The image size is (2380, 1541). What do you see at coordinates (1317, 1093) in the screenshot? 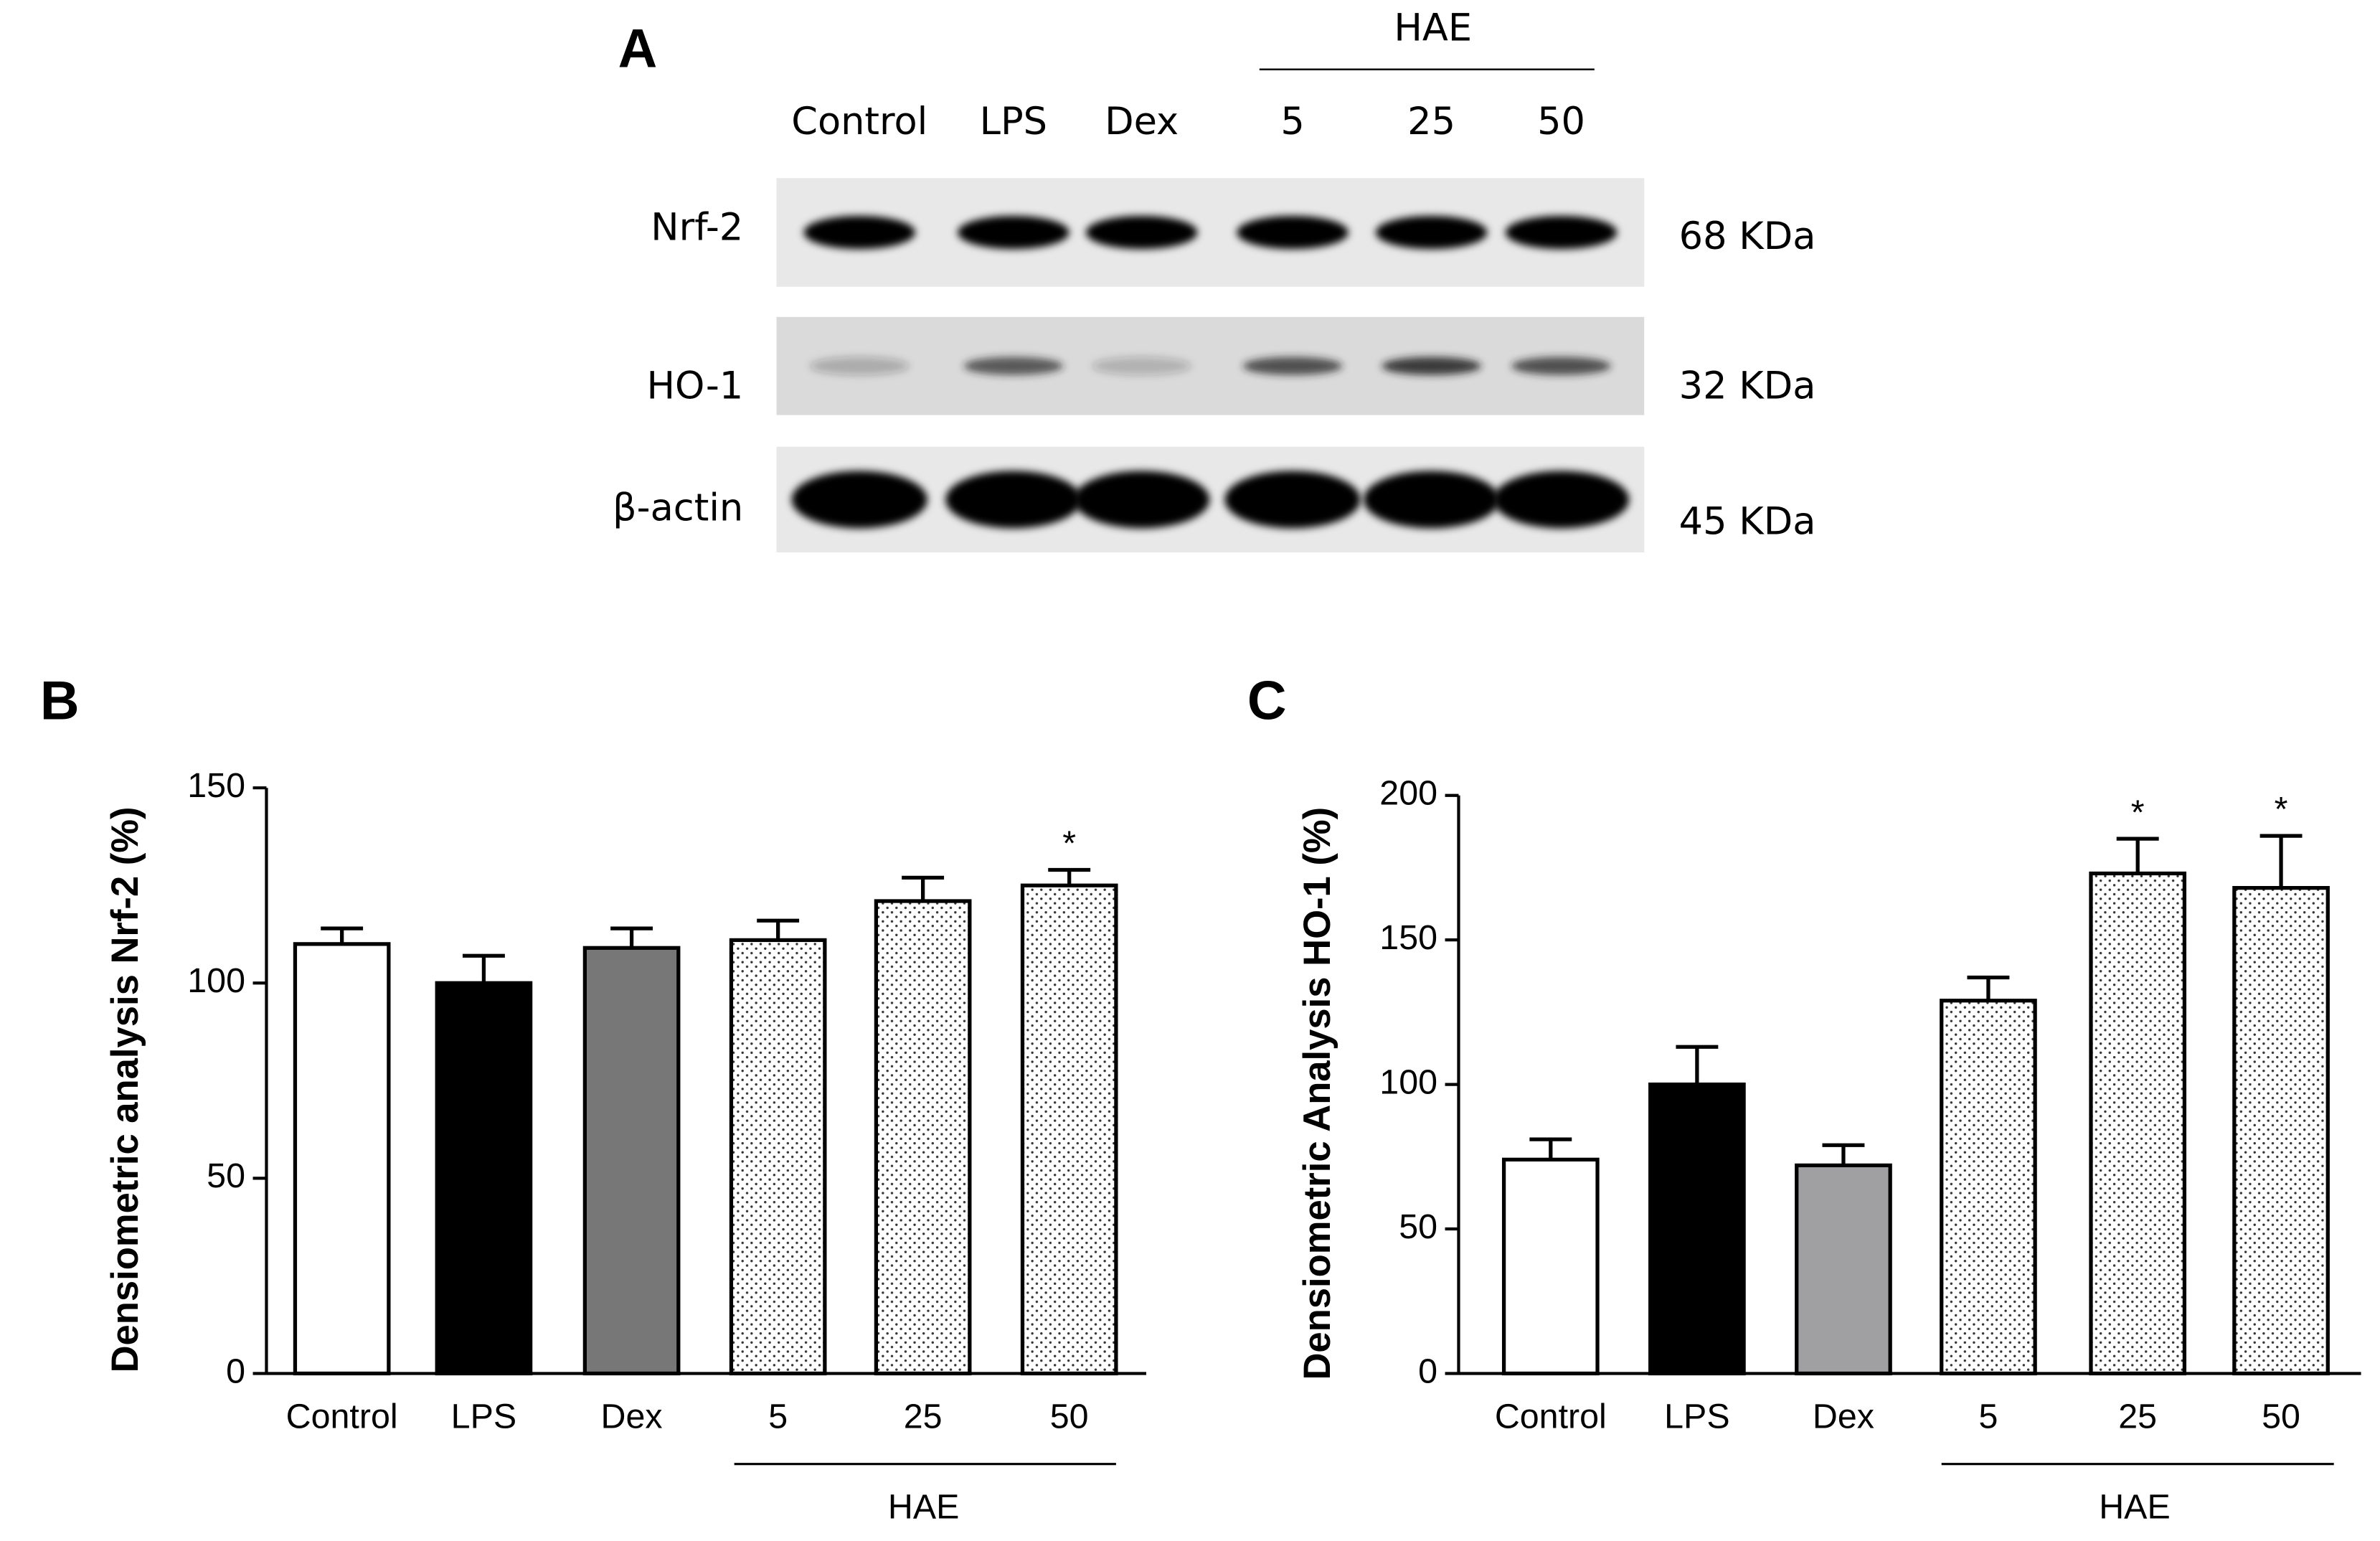
I see `y-axis-title: Densiometric Analysis HO-1 (%)` at bounding box center [1317, 1093].